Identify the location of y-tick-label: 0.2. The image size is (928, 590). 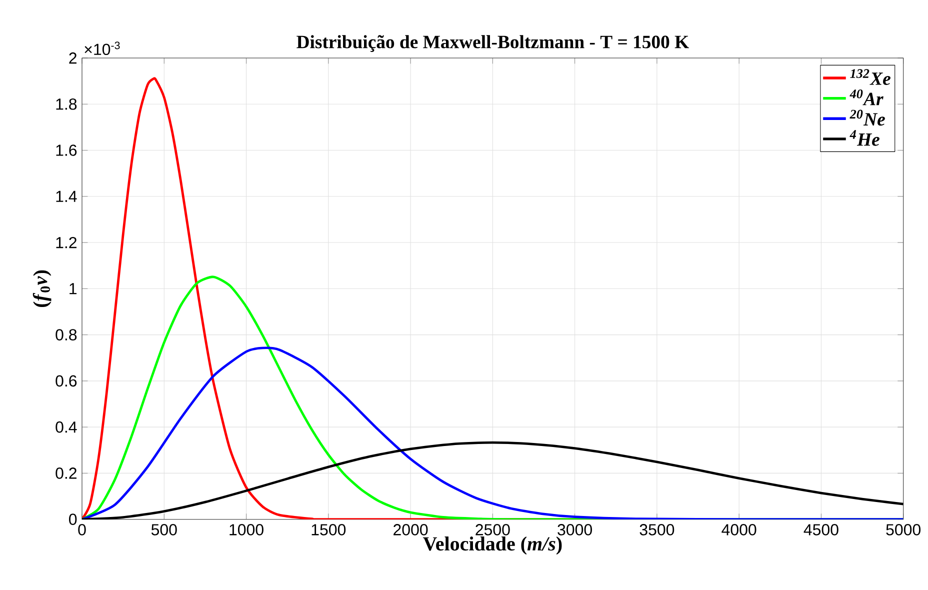
(66, 473).